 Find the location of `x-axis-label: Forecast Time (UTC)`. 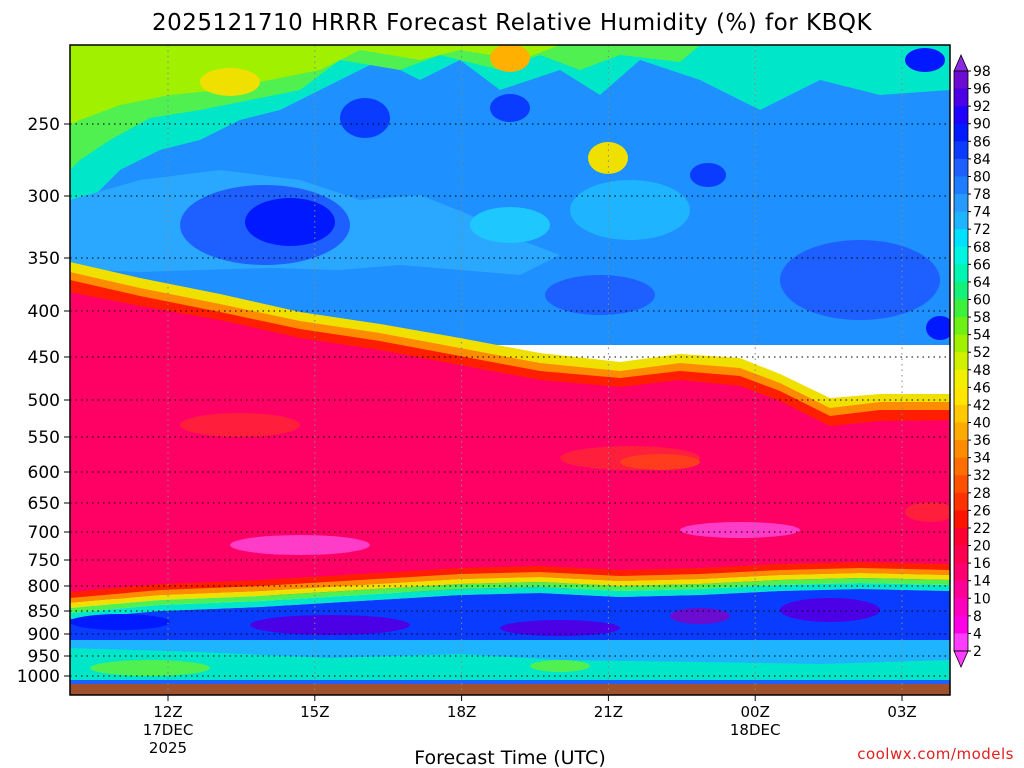

x-axis-label: Forecast Time (UTC) is located at coordinates (509, 757).